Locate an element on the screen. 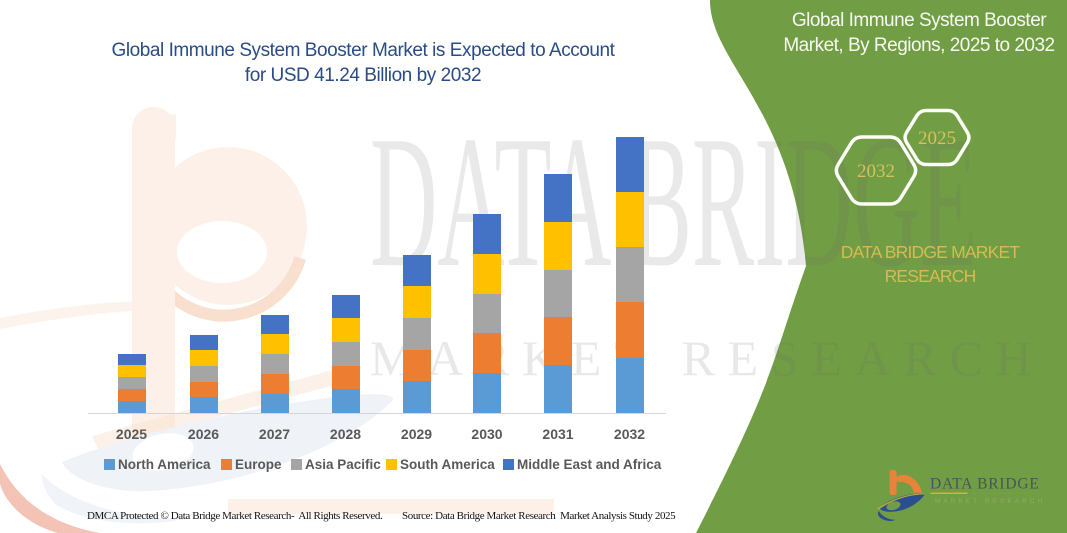  svg-text: 2025 is located at coordinates (937, 138).